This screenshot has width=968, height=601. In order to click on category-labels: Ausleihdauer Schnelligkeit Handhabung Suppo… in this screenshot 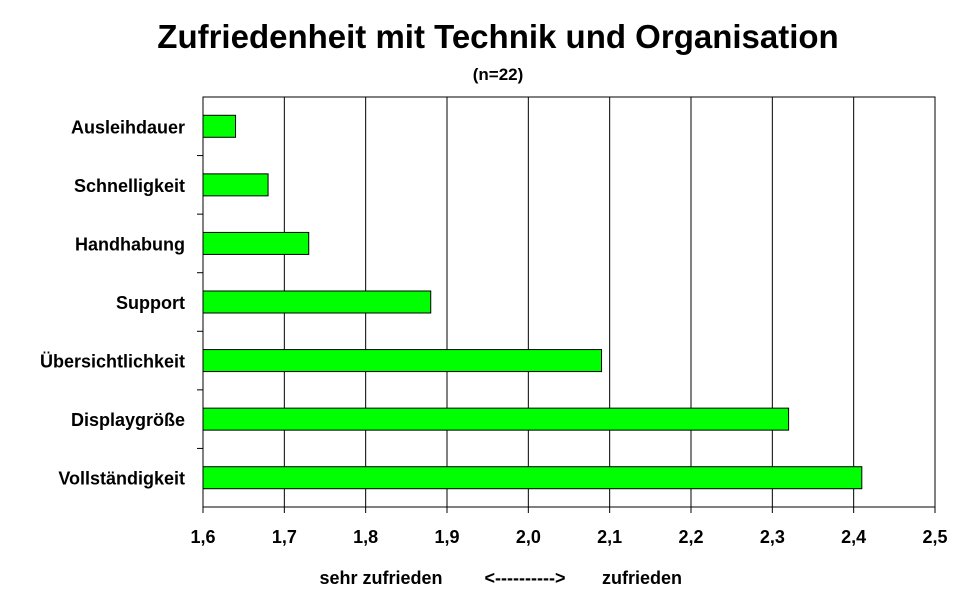, I will do `click(121, 303)`.